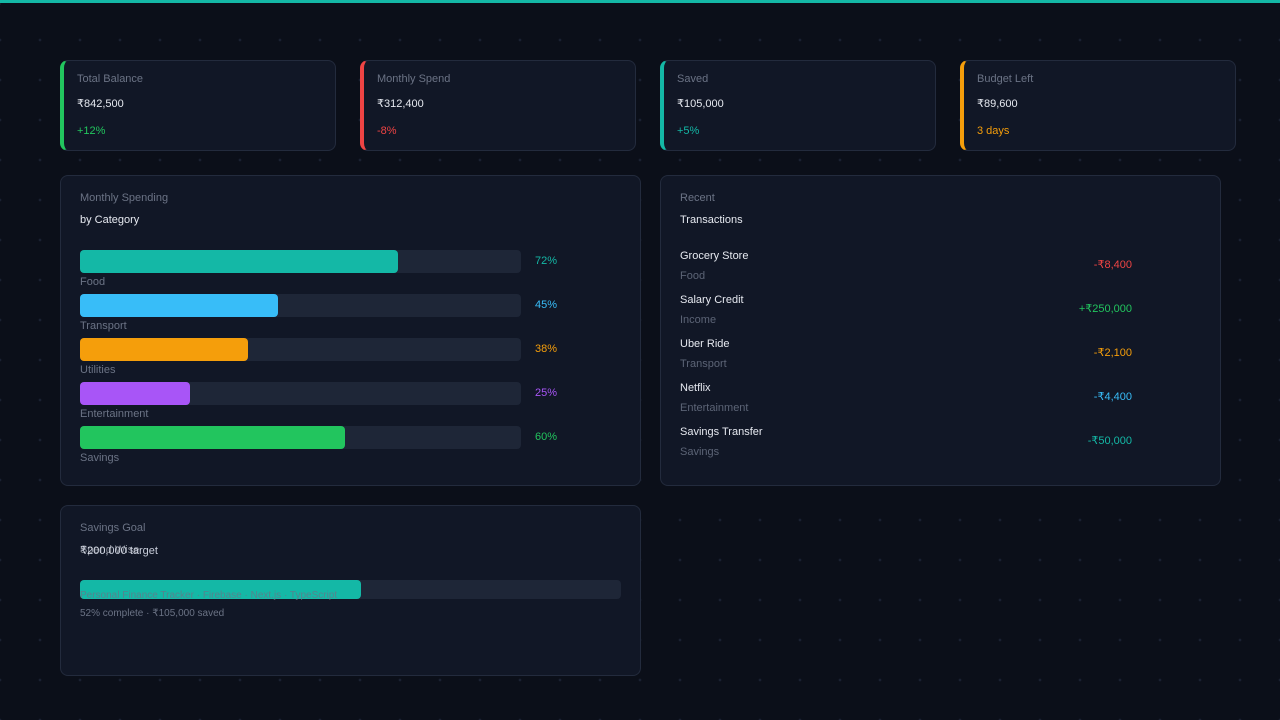 The image size is (1280, 720). What do you see at coordinates (714, 408) in the screenshot?
I see `transaction-category: Entertainment` at bounding box center [714, 408].